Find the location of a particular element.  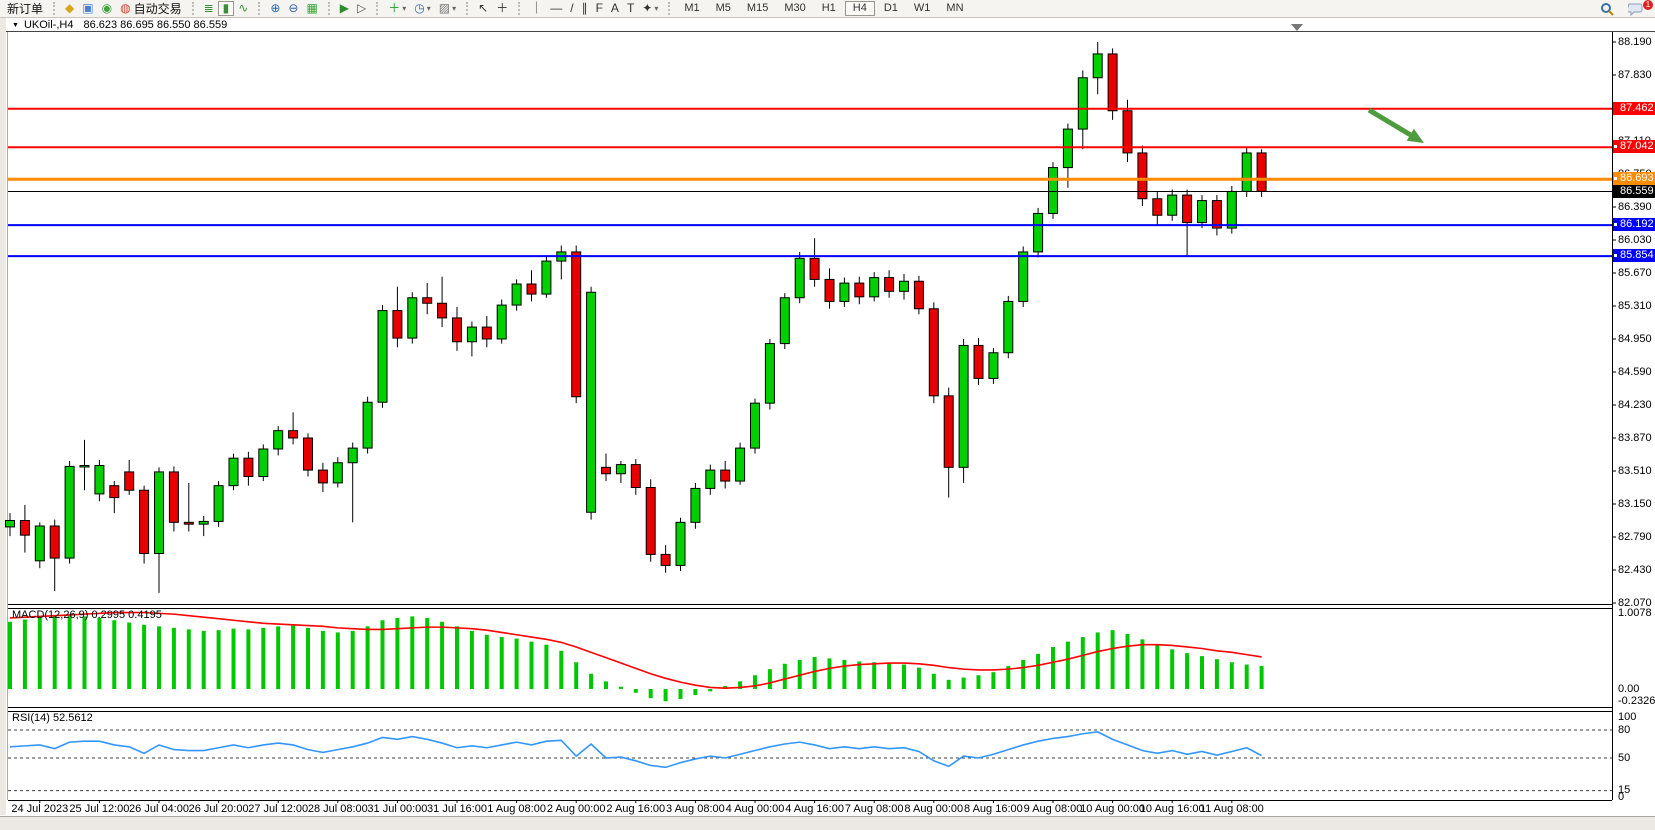

macd-indicator-label: MACD(12,26,9) 0.2995 0.4195 is located at coordinates (87, 615).